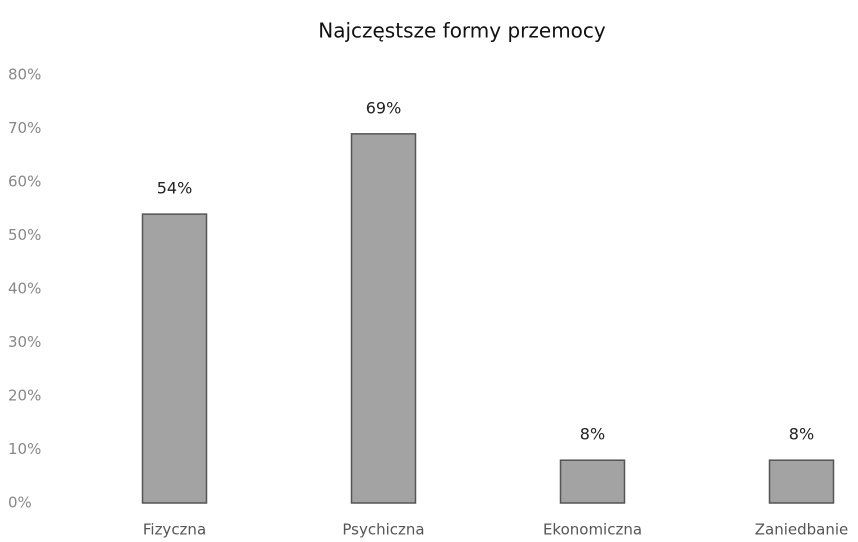 The height and width of the screenshot is (542, 858). What do you see at coordinates (20, 503) in the screenshot?
I see `y-tick-label: 0%` at bounding box center [20, 503].